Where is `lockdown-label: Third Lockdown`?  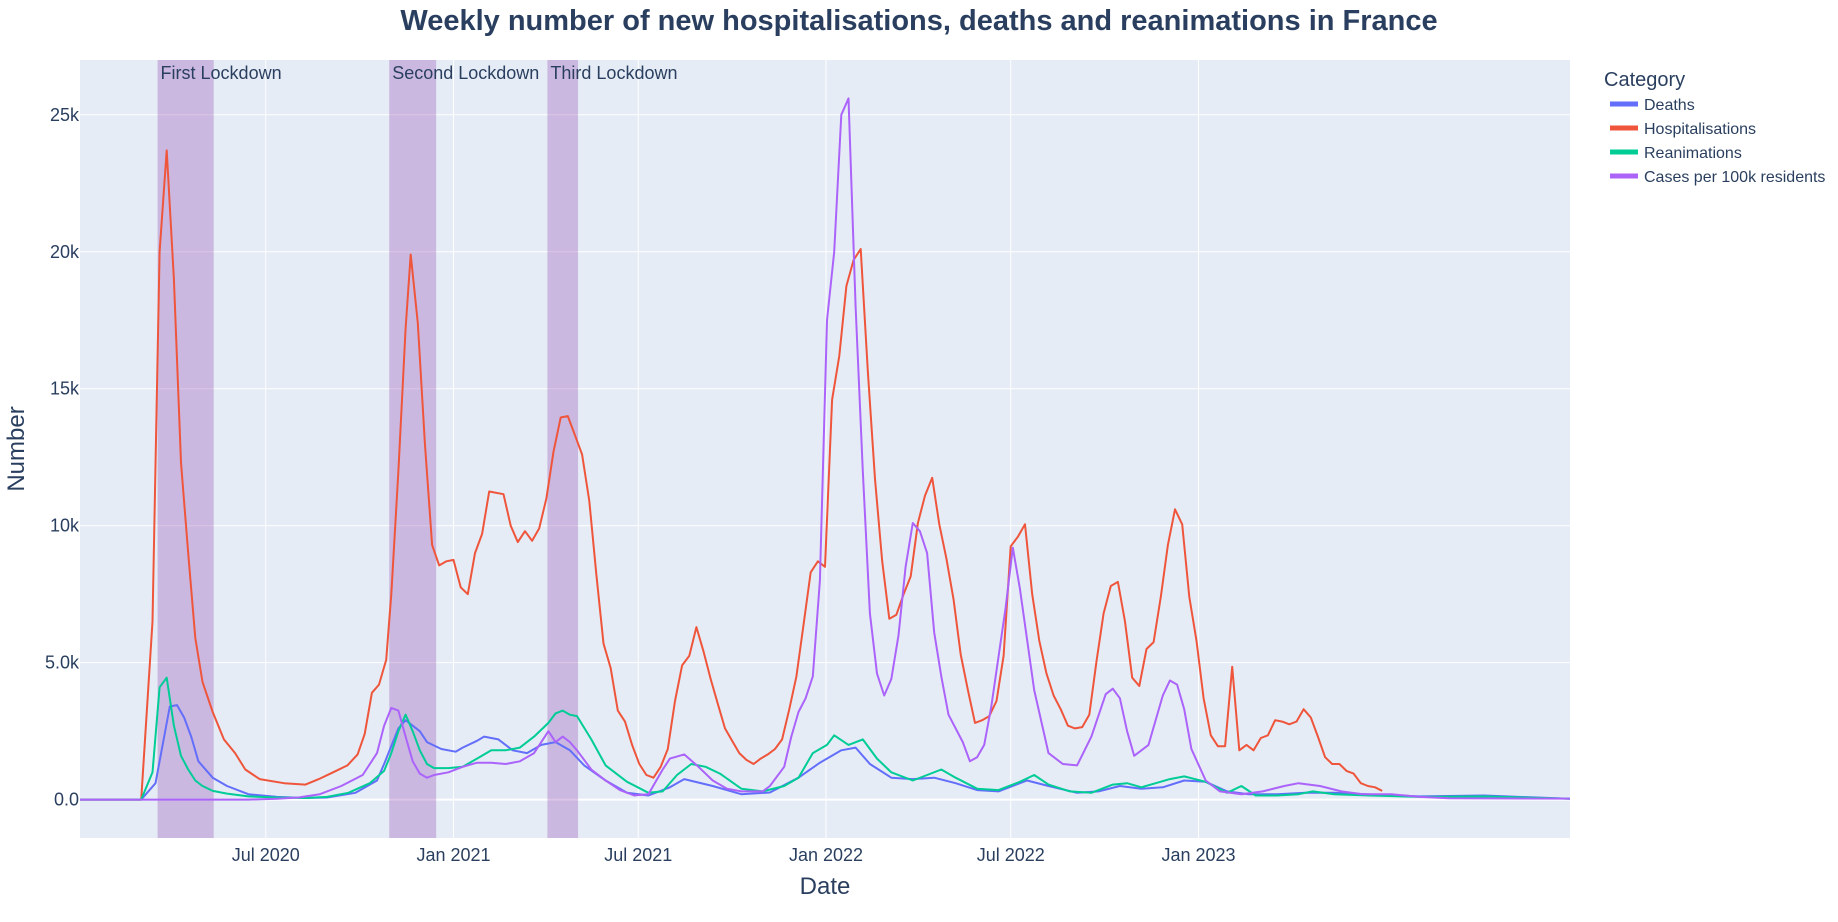 lockdown-label: Third Lockdown is located at coordinates (613, 73).